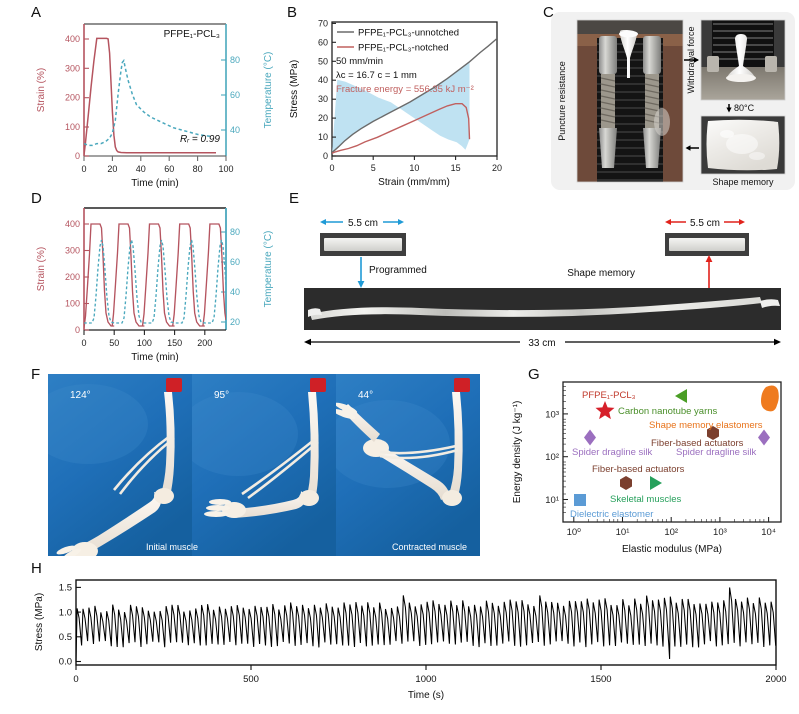  I want to click on panel-f-photos: 124° 95° 44° Initial muscle Contracte, so click(264, 465).